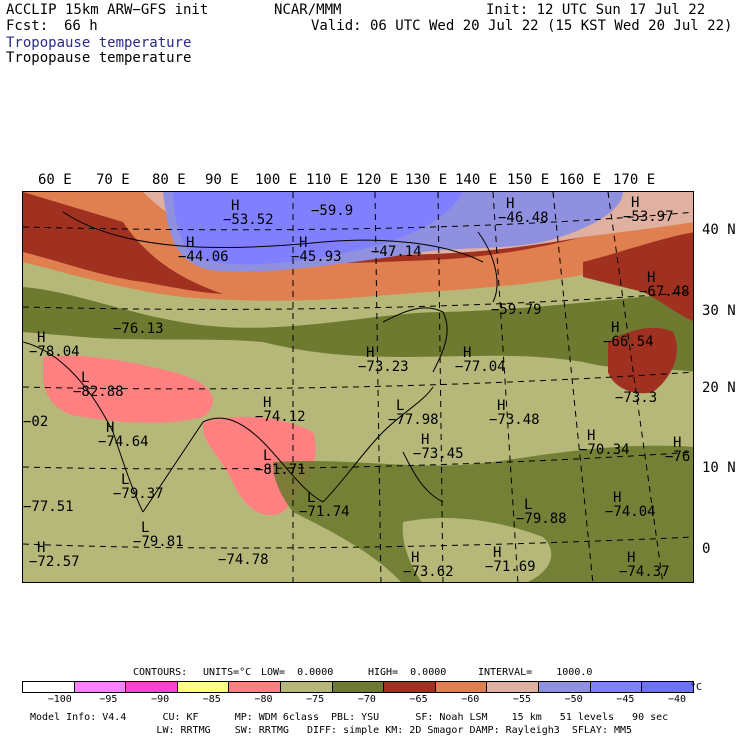 This screenshot has width=740, height=740. I want to click on map-value-label: −46.48, so click(523, 218).